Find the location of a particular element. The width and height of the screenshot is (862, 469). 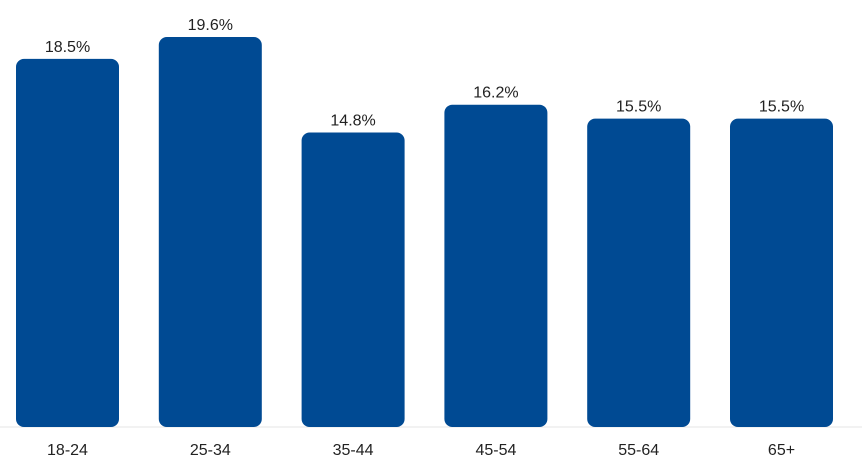

x-tick-label-45-54: 45-54 is located at coordinates (495, 450).